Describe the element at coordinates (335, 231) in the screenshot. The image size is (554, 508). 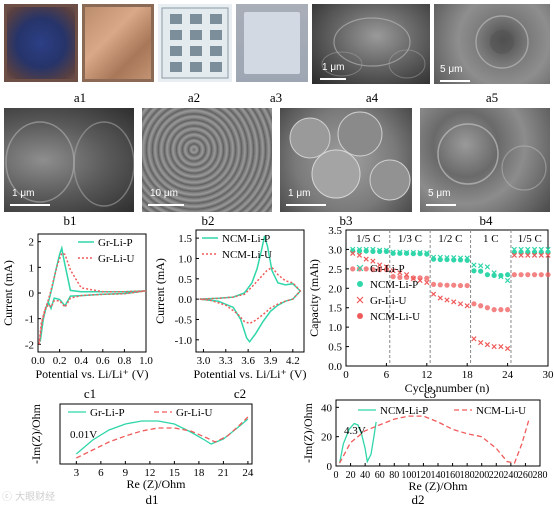
I see `c3-ytick-label: 3.5` at that location.